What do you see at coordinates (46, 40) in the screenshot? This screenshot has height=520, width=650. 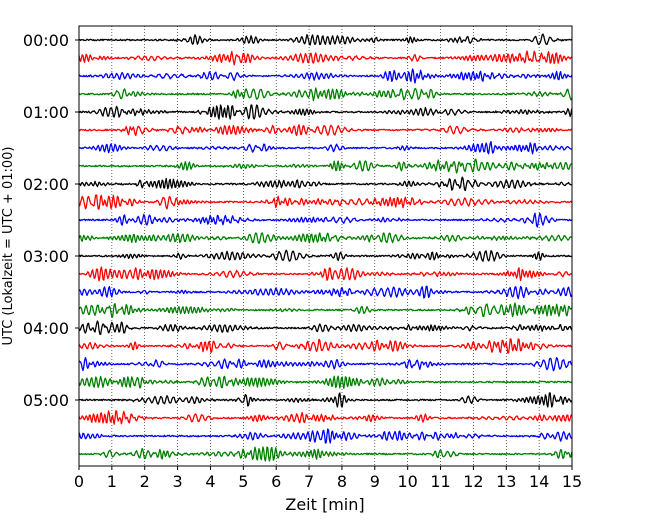 I see `y-tick-label-00:00: 00:00` at bounding box center [46, 40].